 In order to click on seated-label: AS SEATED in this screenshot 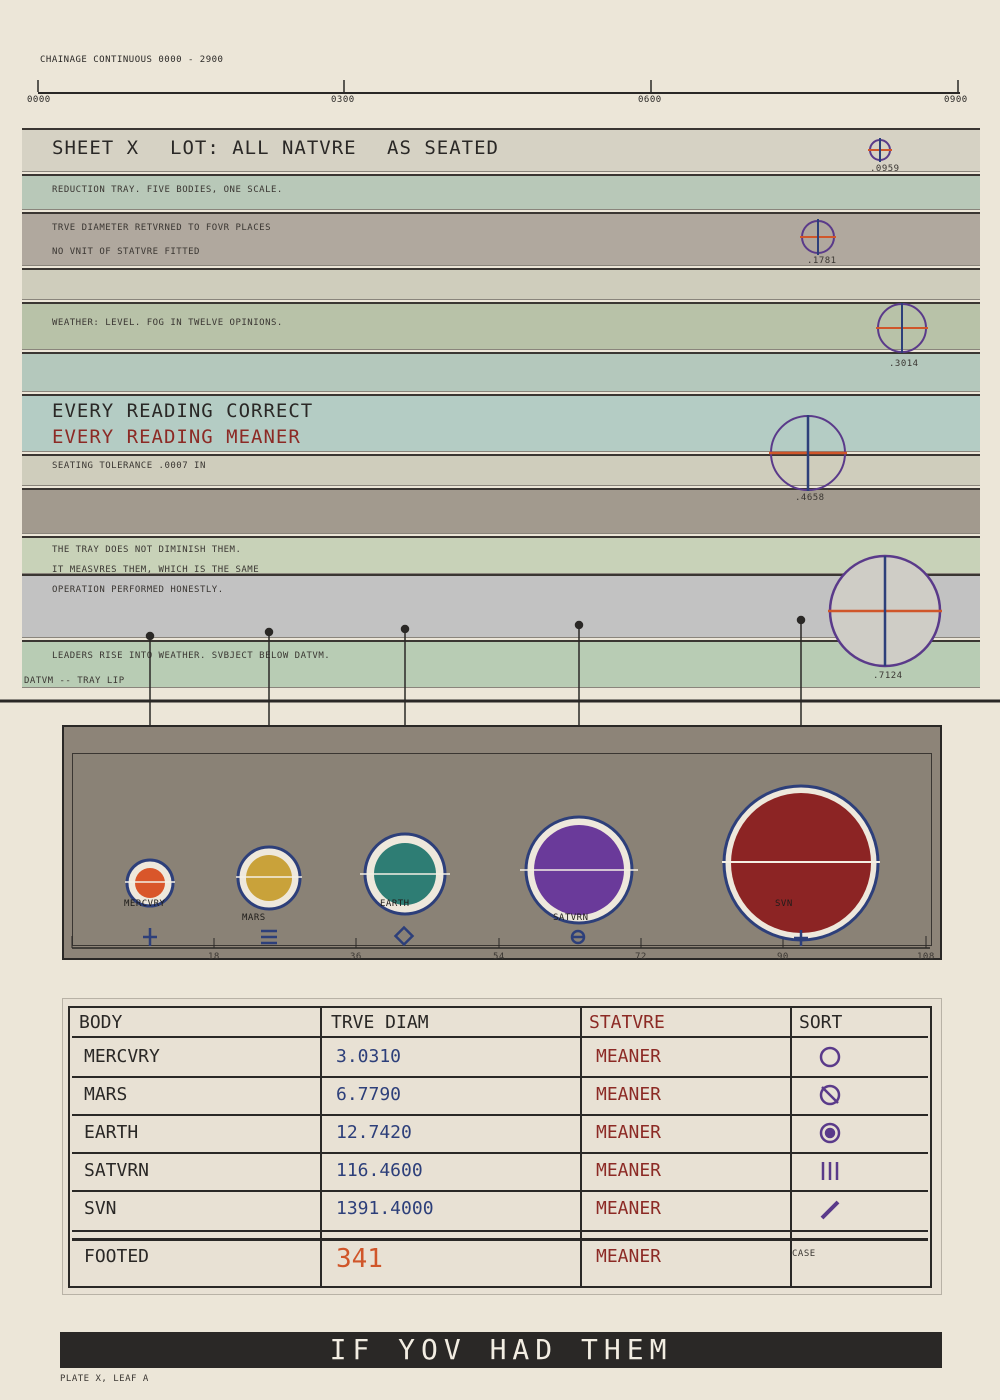, I will do `click(443, 148)`.